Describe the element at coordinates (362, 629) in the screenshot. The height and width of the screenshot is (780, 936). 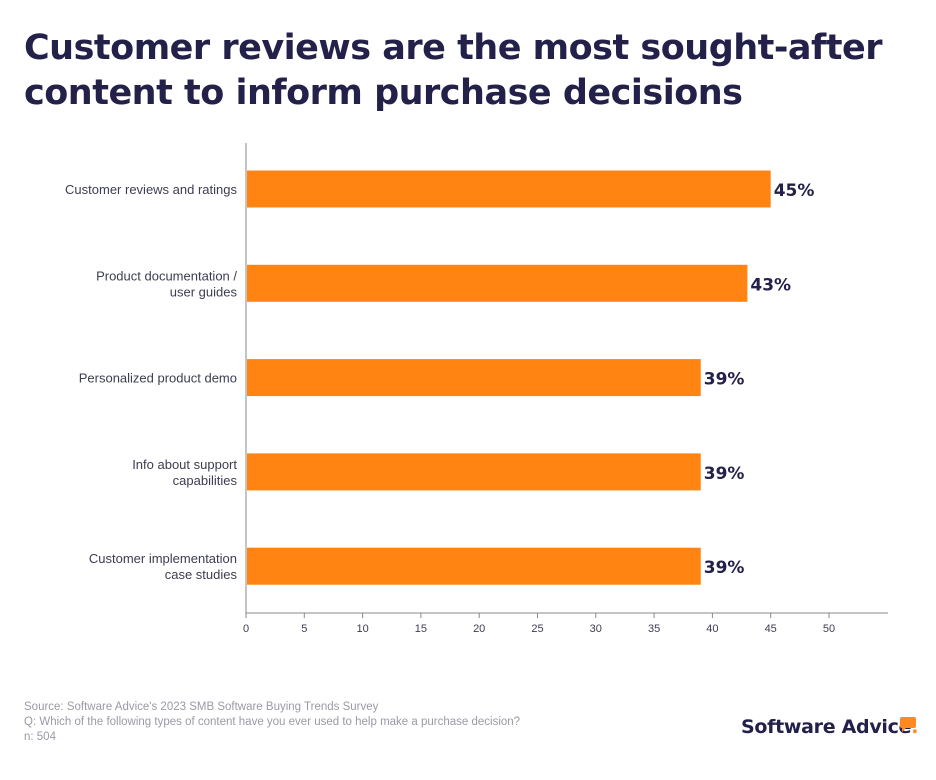
I see `x-tick-label: 10` at that location.